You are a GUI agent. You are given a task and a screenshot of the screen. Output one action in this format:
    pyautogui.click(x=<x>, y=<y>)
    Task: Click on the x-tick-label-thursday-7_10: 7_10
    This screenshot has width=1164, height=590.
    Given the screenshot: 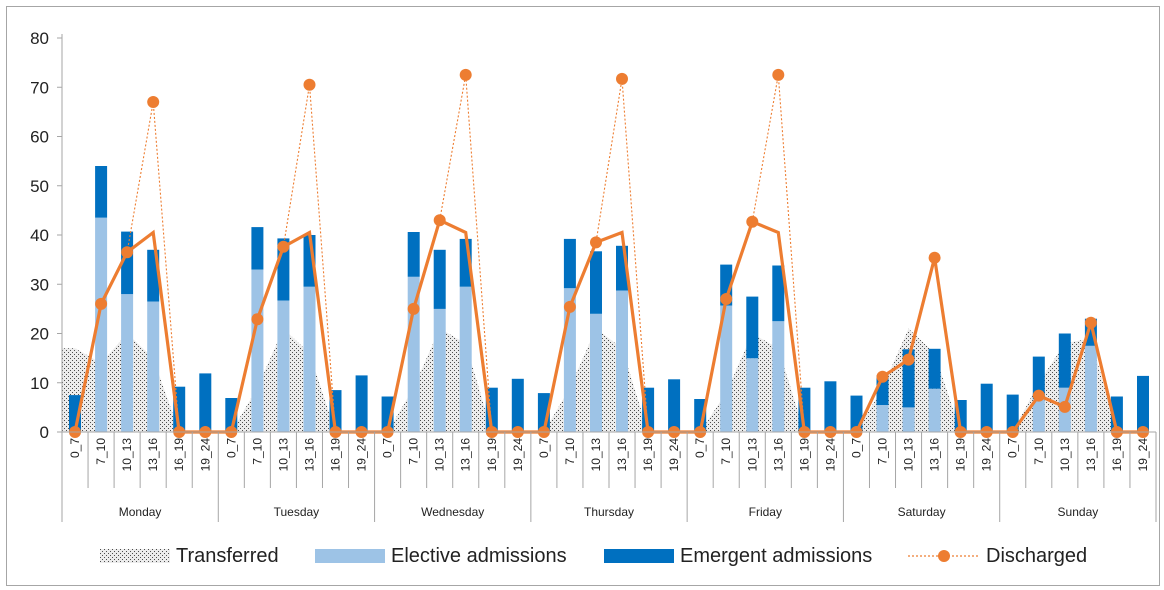 What is the action you would take?
    pyautogui.click(x=570, y=451)
    